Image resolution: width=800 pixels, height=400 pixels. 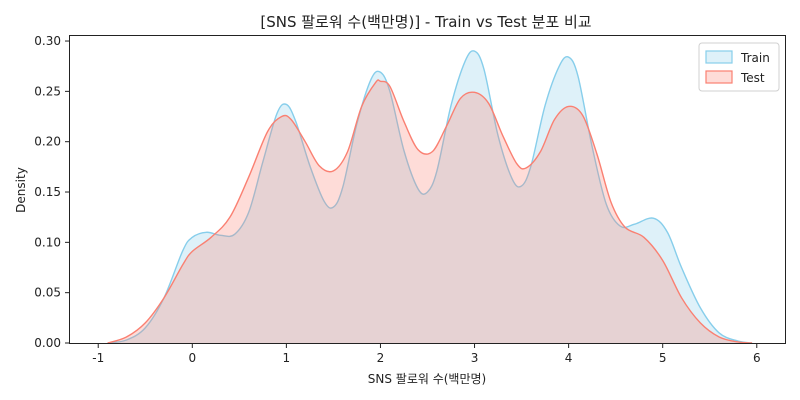 What do you see at coordinates (98, 358) in the screenshot?
I see `x-tick-label: -1` at bounding box center [98, 358].